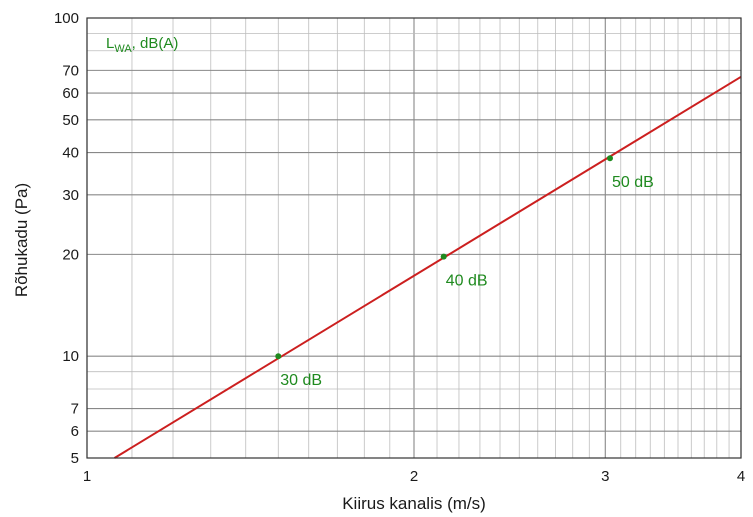 The height and width of the screenshot is (517, 753). I want to click on y-tick-labels: 5 6 7 10 20 30 40 50 60 70 100, so click(66, 238).